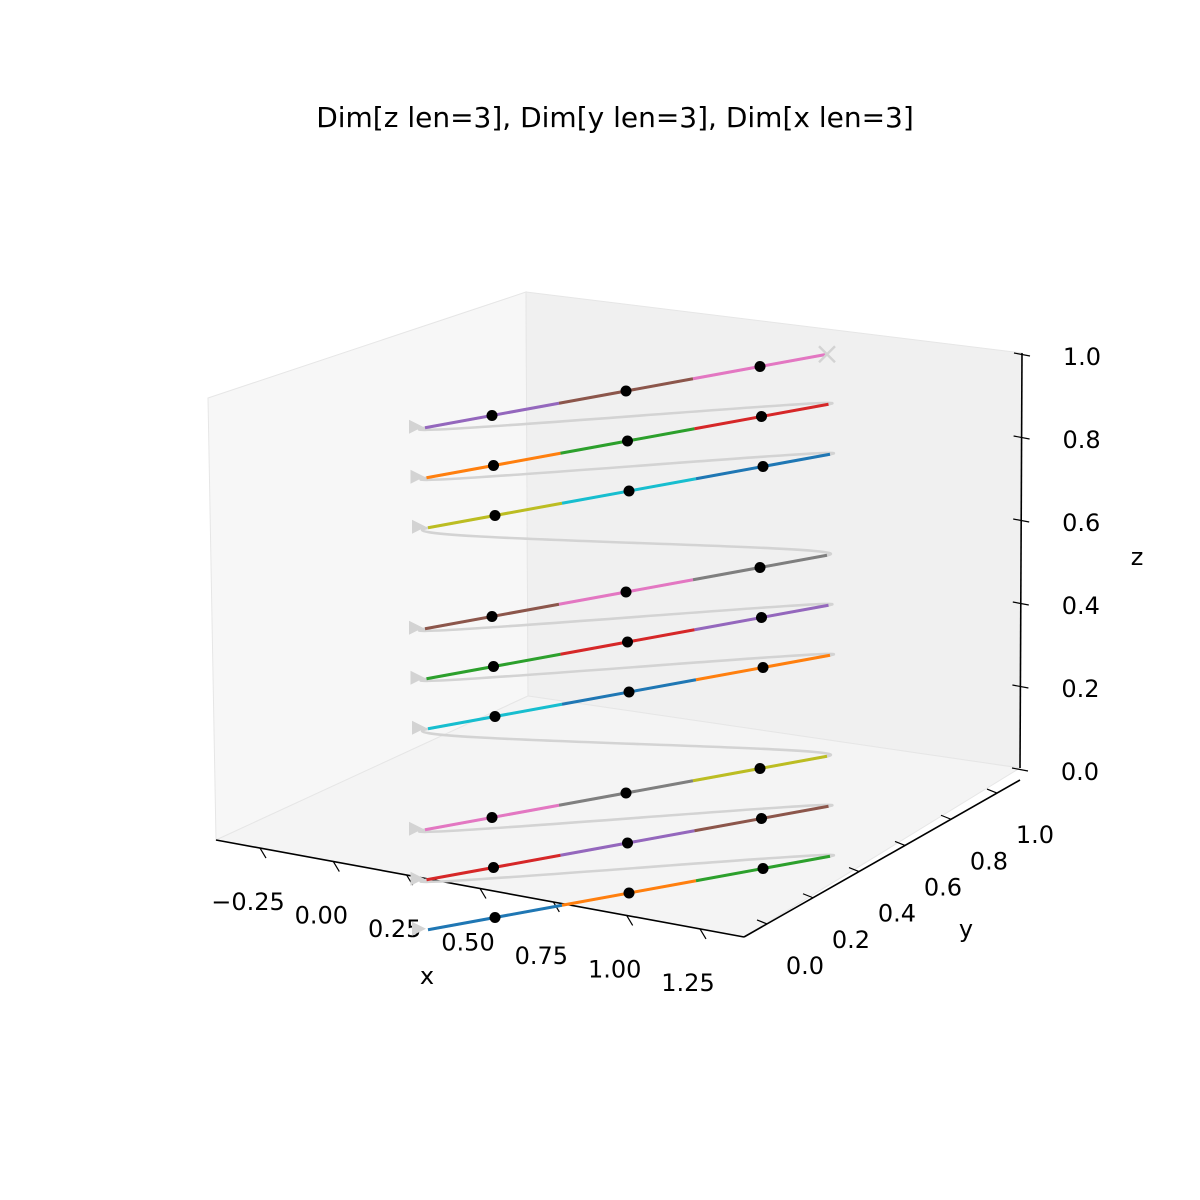  Describe the element at coordinates (966, 929) in the screenshot. I see `y-axis-label: y` at that location.